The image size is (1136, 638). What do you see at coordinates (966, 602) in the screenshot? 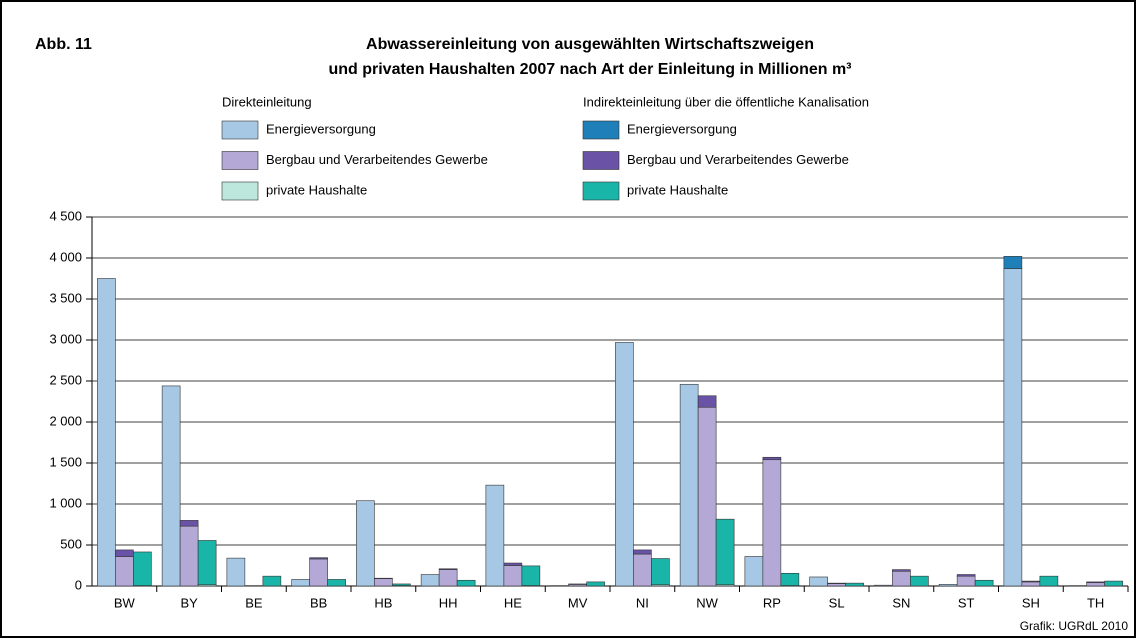
I see `x-tick-label: ST` at bounding box center [966, 602].